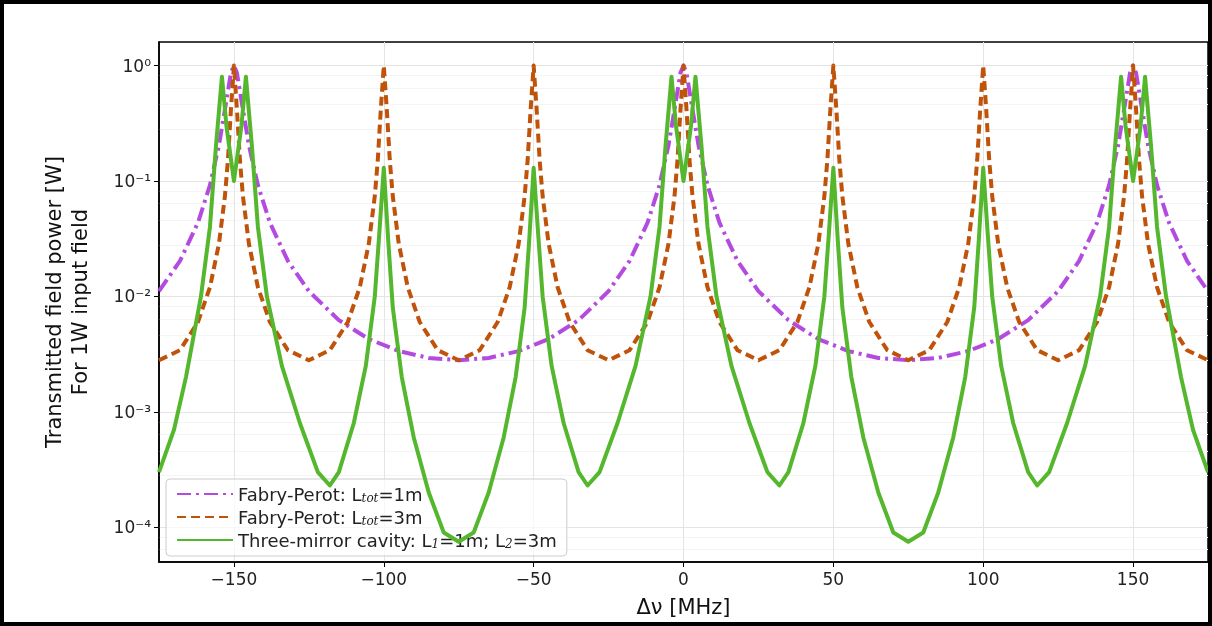 The height and width of the screenshot is (626, 1212). What do you see at coordinates (67, 302) in the screenshot?
I see `y-axis-title: Transmitted field power [W] For 1W input field` at bounding box center [67, 302].